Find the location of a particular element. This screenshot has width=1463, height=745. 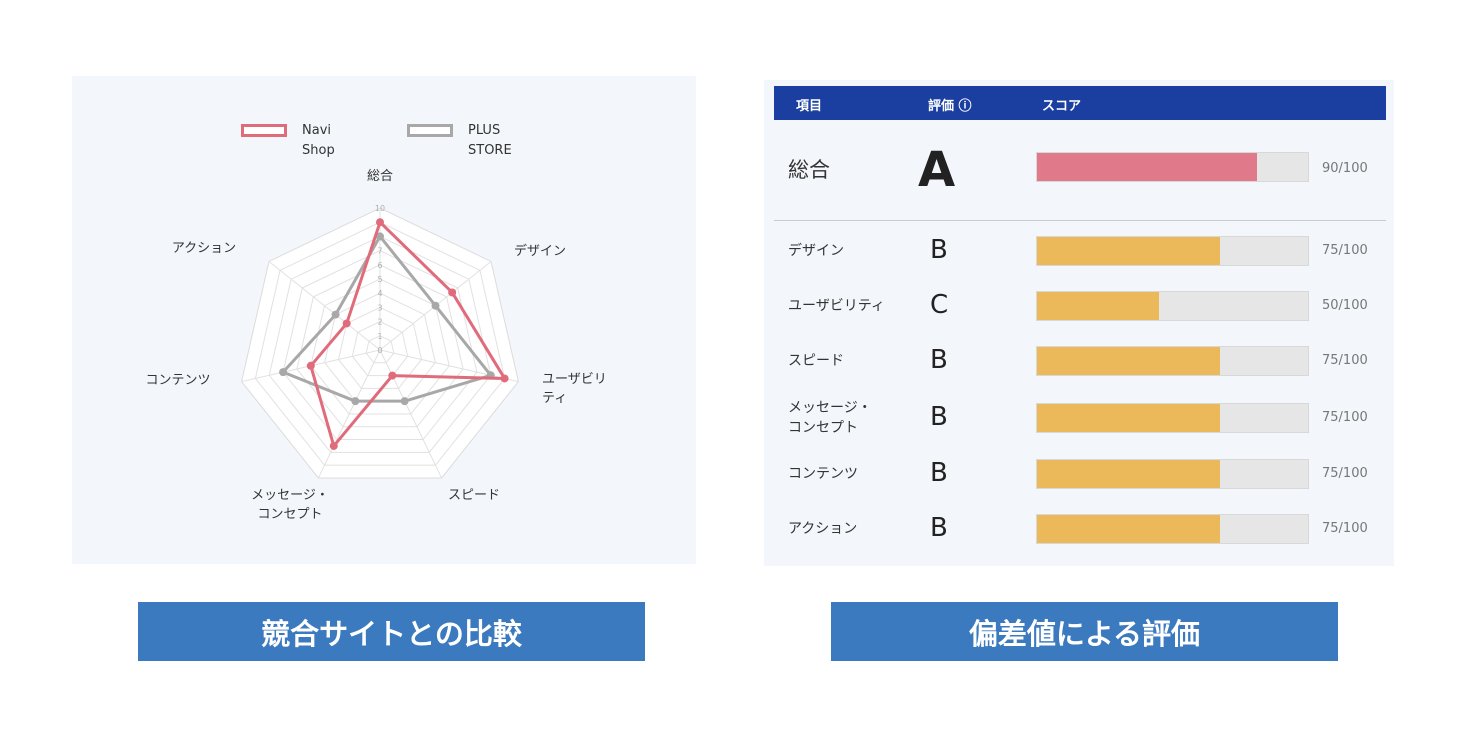

overall-grade: A is located at coordinates (937, 170).